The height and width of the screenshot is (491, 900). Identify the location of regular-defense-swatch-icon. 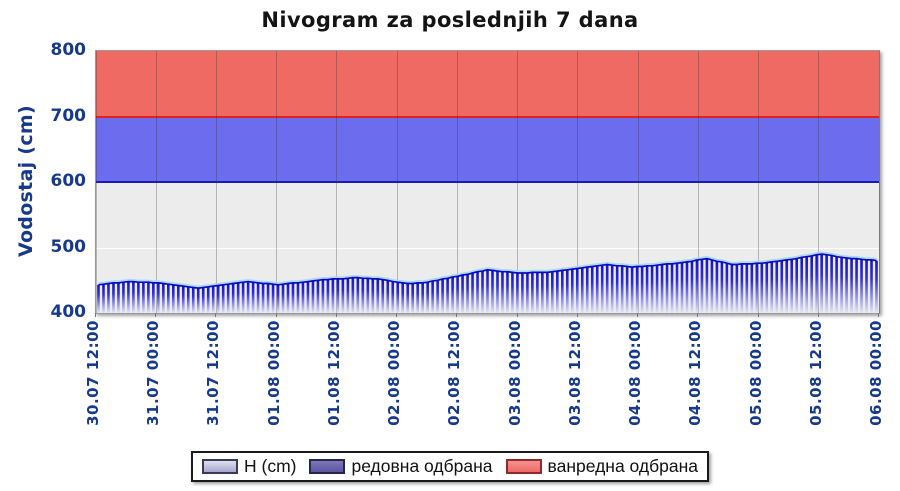
(327, 466).